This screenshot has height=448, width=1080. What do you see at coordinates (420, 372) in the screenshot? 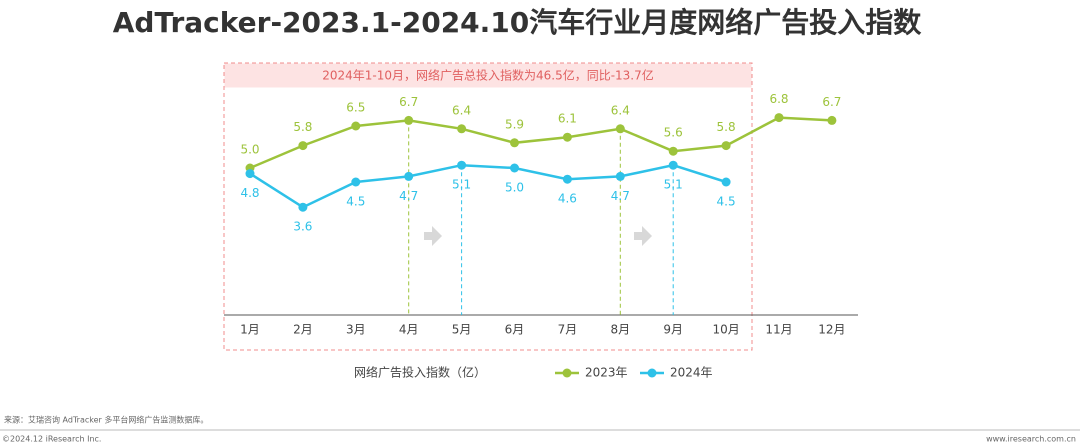
I see `axis-label: 网络广告投入指数（亿）` at bounding box center [420, 372].